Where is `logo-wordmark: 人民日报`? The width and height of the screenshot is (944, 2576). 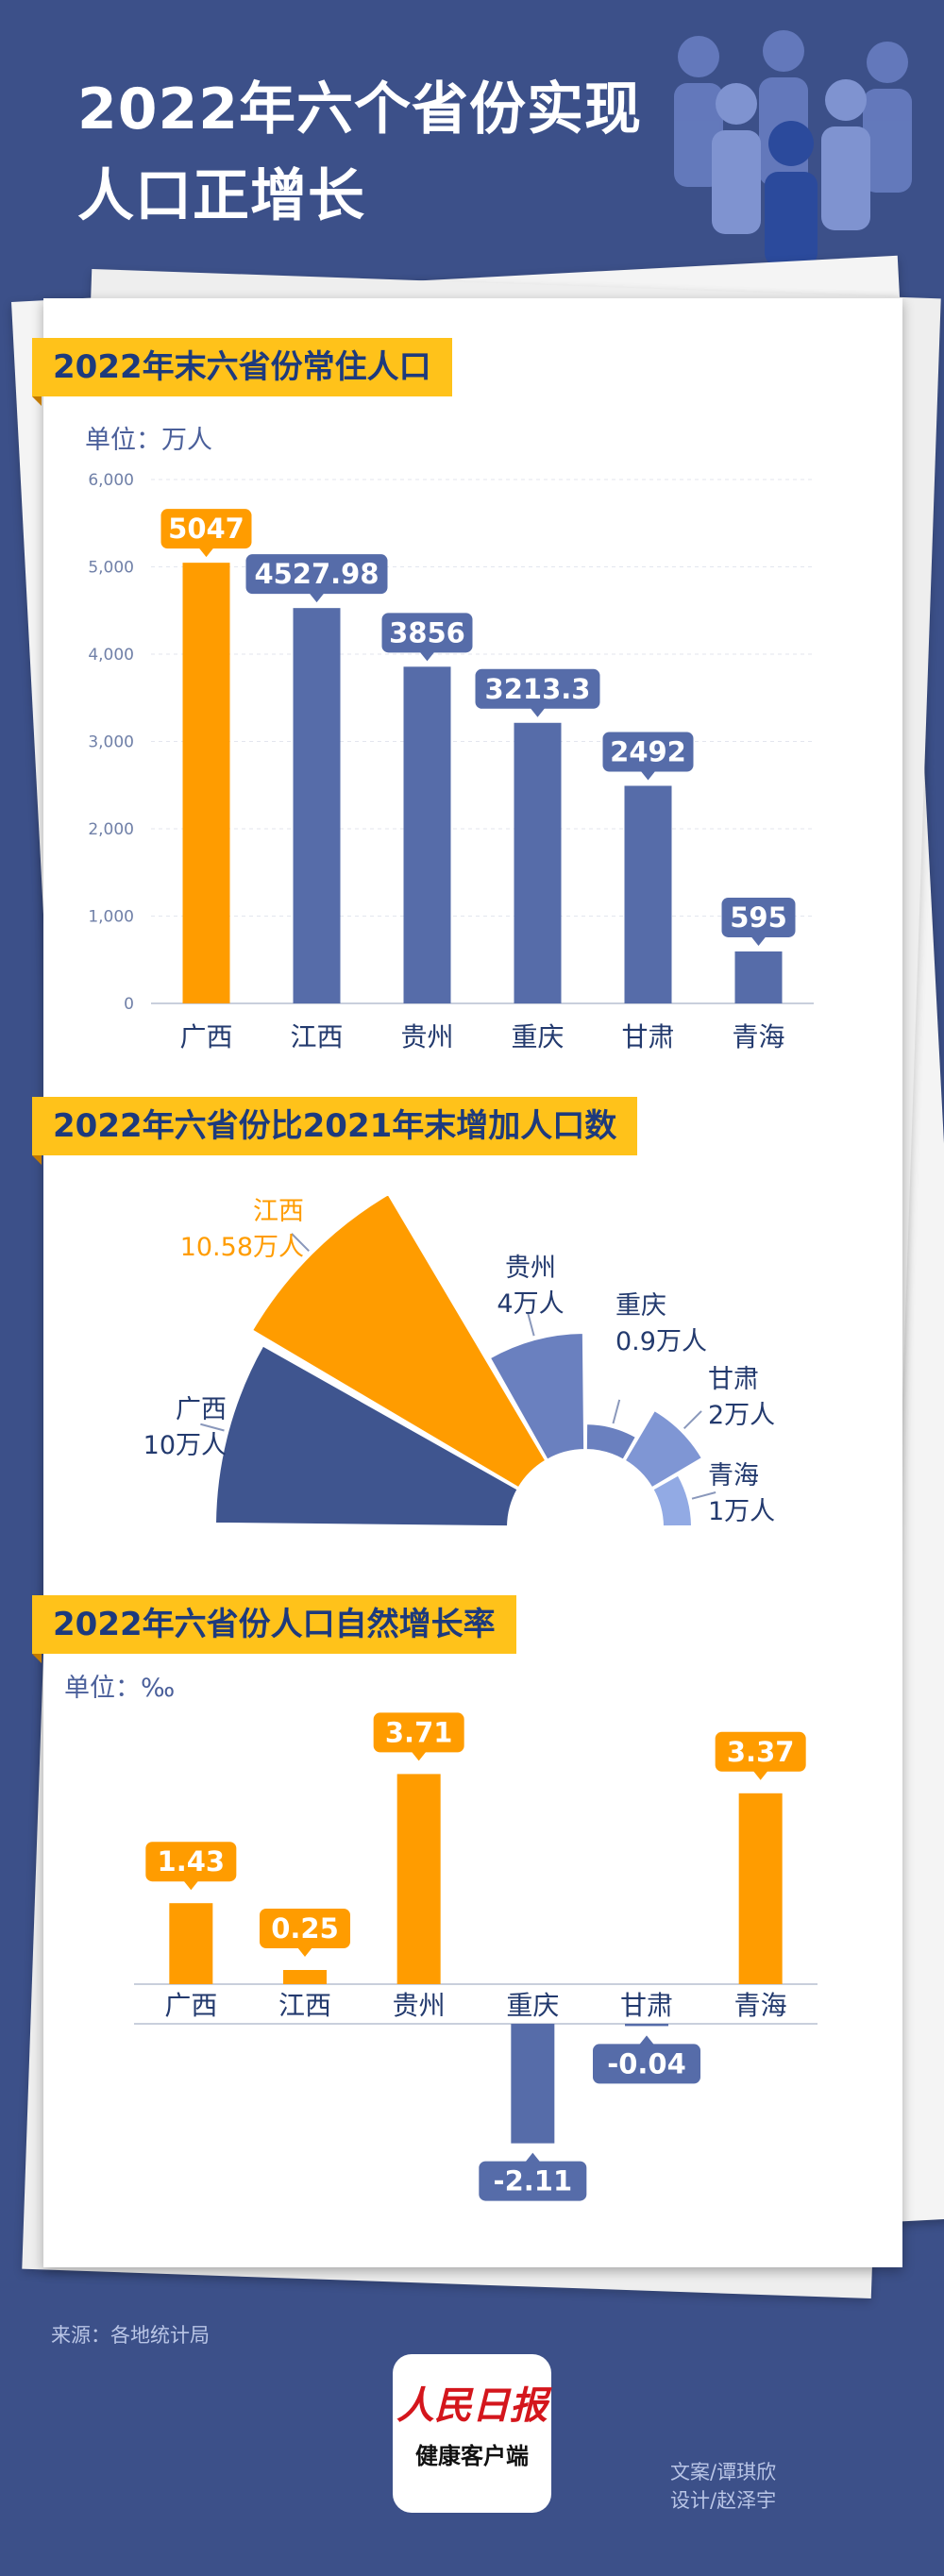
logo-wordmark: 人民日报 is located at coordinates (472, 2405).